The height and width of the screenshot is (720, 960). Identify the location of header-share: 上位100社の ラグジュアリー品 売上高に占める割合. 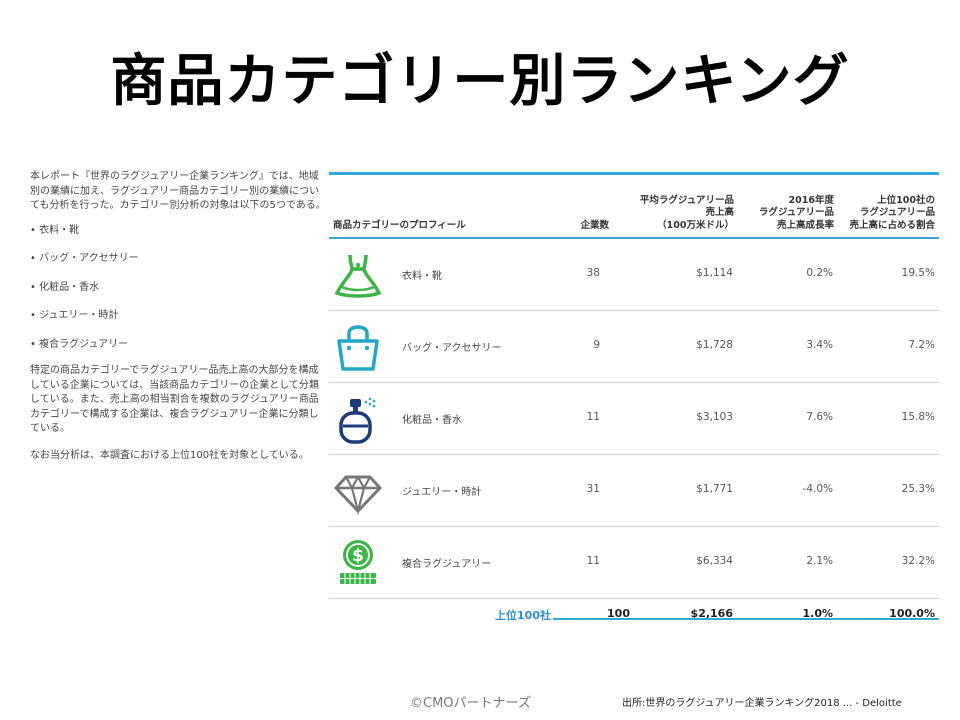
(892, 212).